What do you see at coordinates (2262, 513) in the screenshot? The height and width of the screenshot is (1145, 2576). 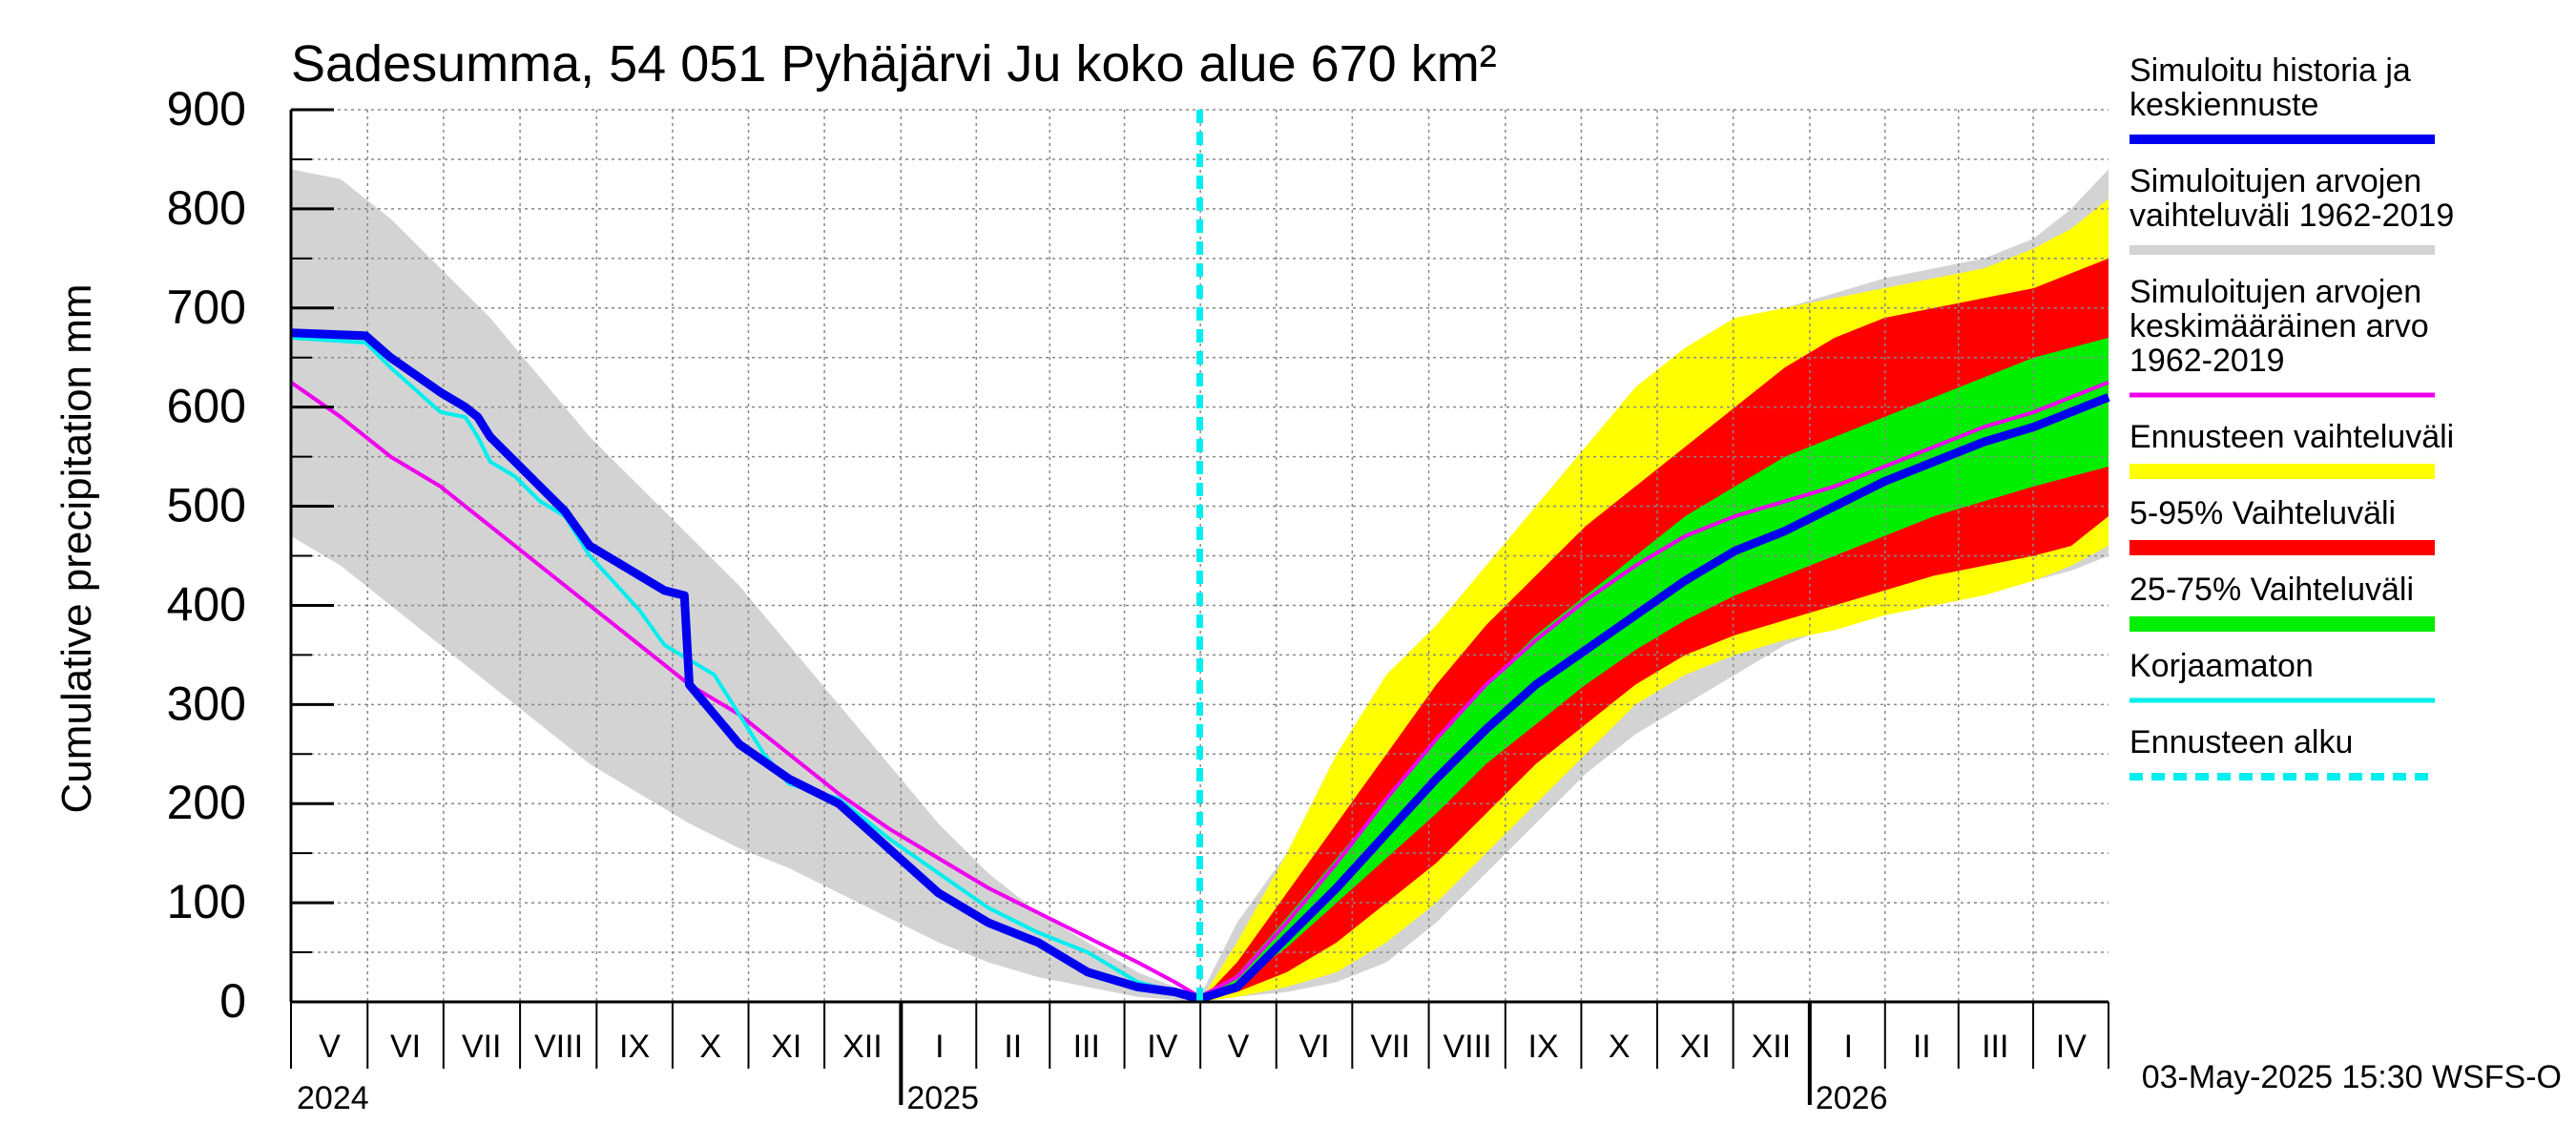 I see `legend-label: 5-95% Vaihteluväli` at bounding box center [2262, 513].